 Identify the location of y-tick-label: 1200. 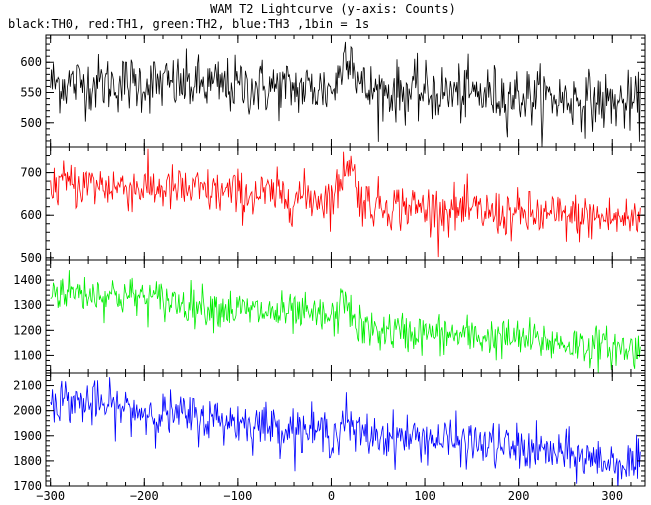
(27, 330).